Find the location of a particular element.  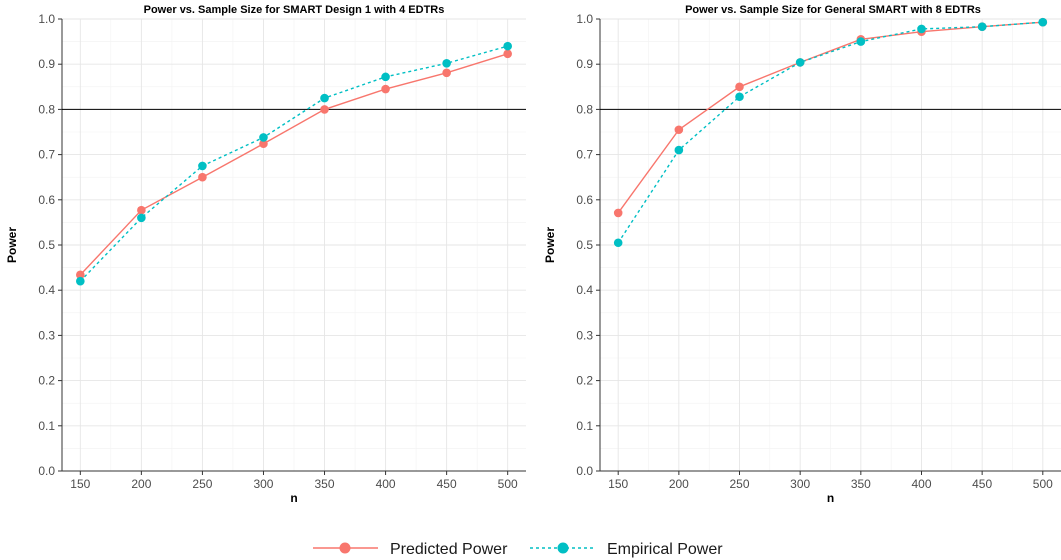

legend: Predicted Power Empirical Power is located at coordinates (518, 549).